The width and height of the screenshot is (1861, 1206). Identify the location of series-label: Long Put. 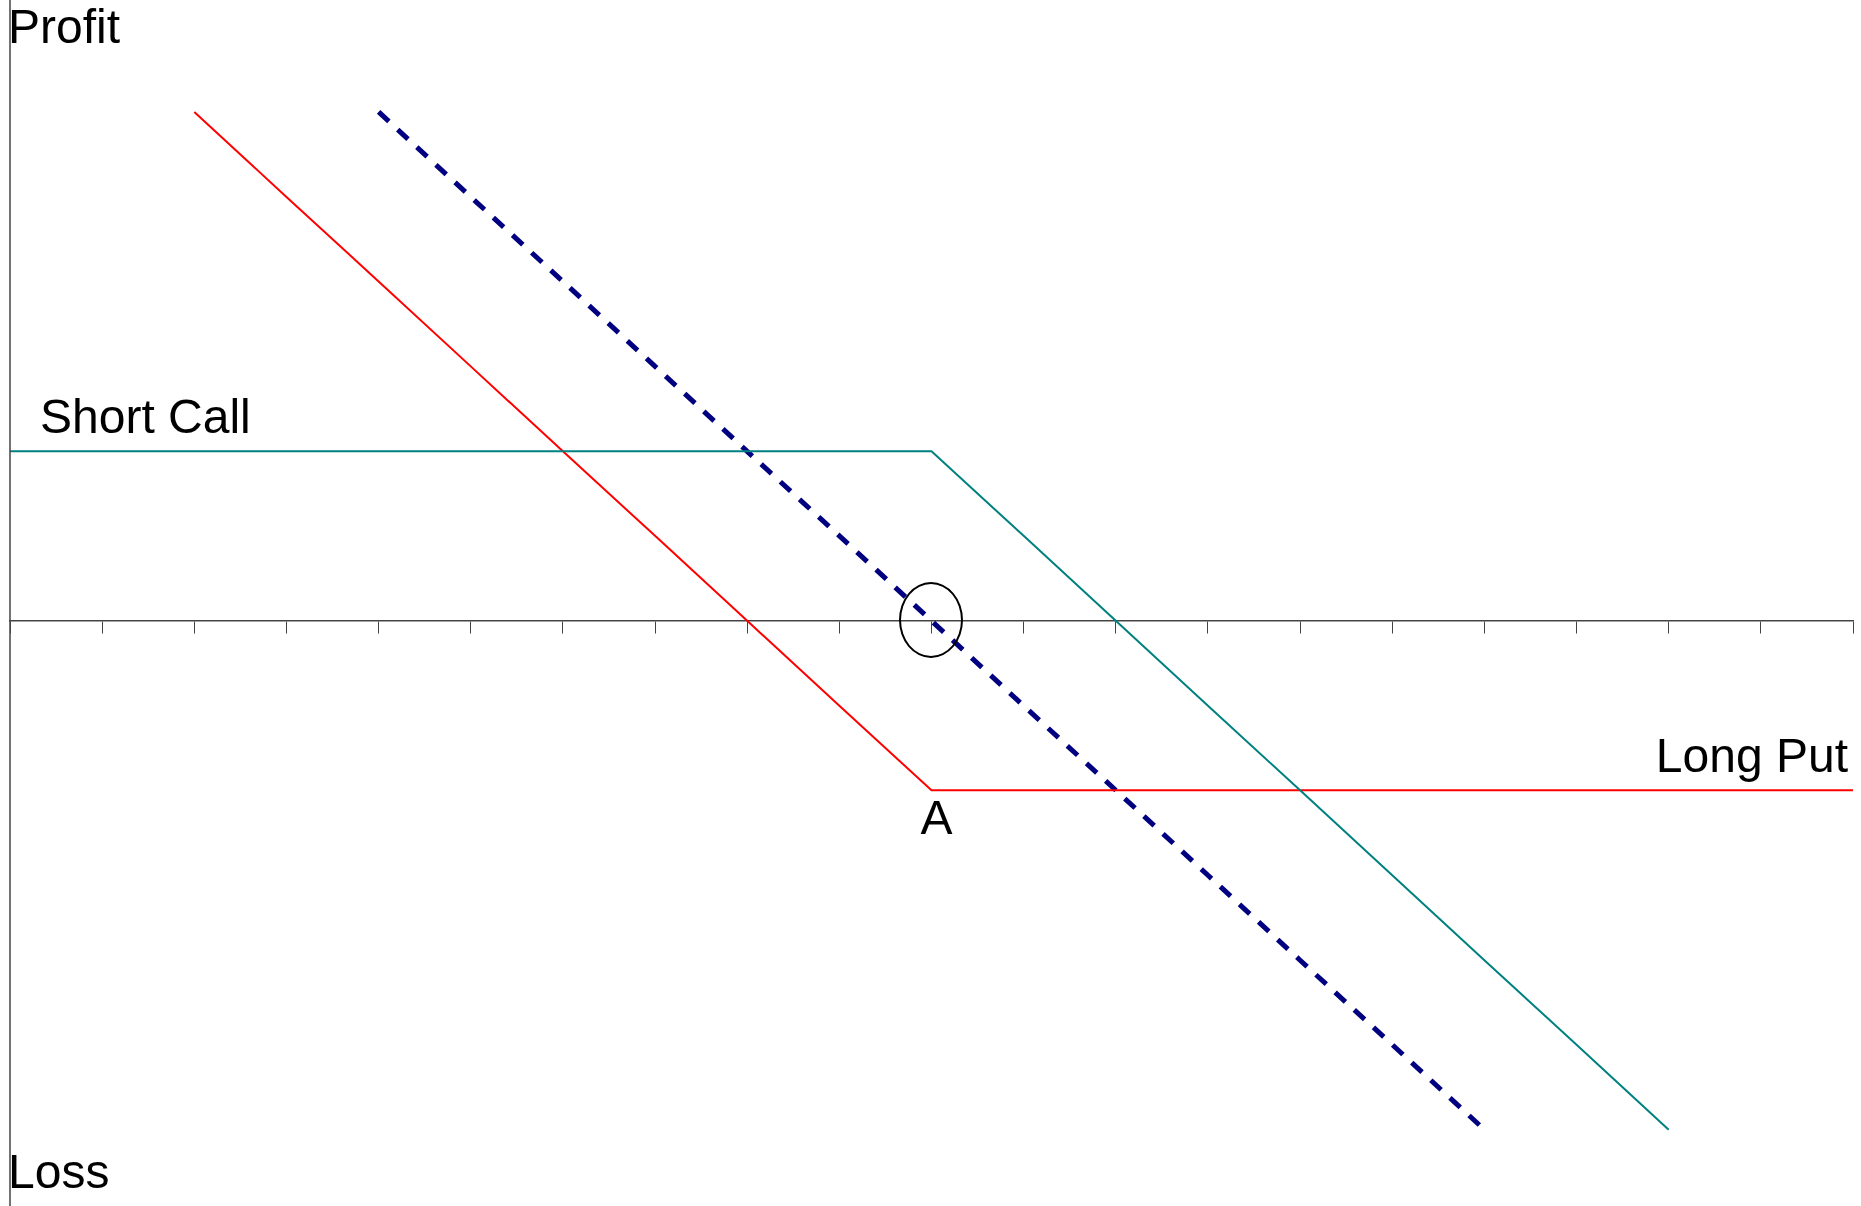
(1751, 756).